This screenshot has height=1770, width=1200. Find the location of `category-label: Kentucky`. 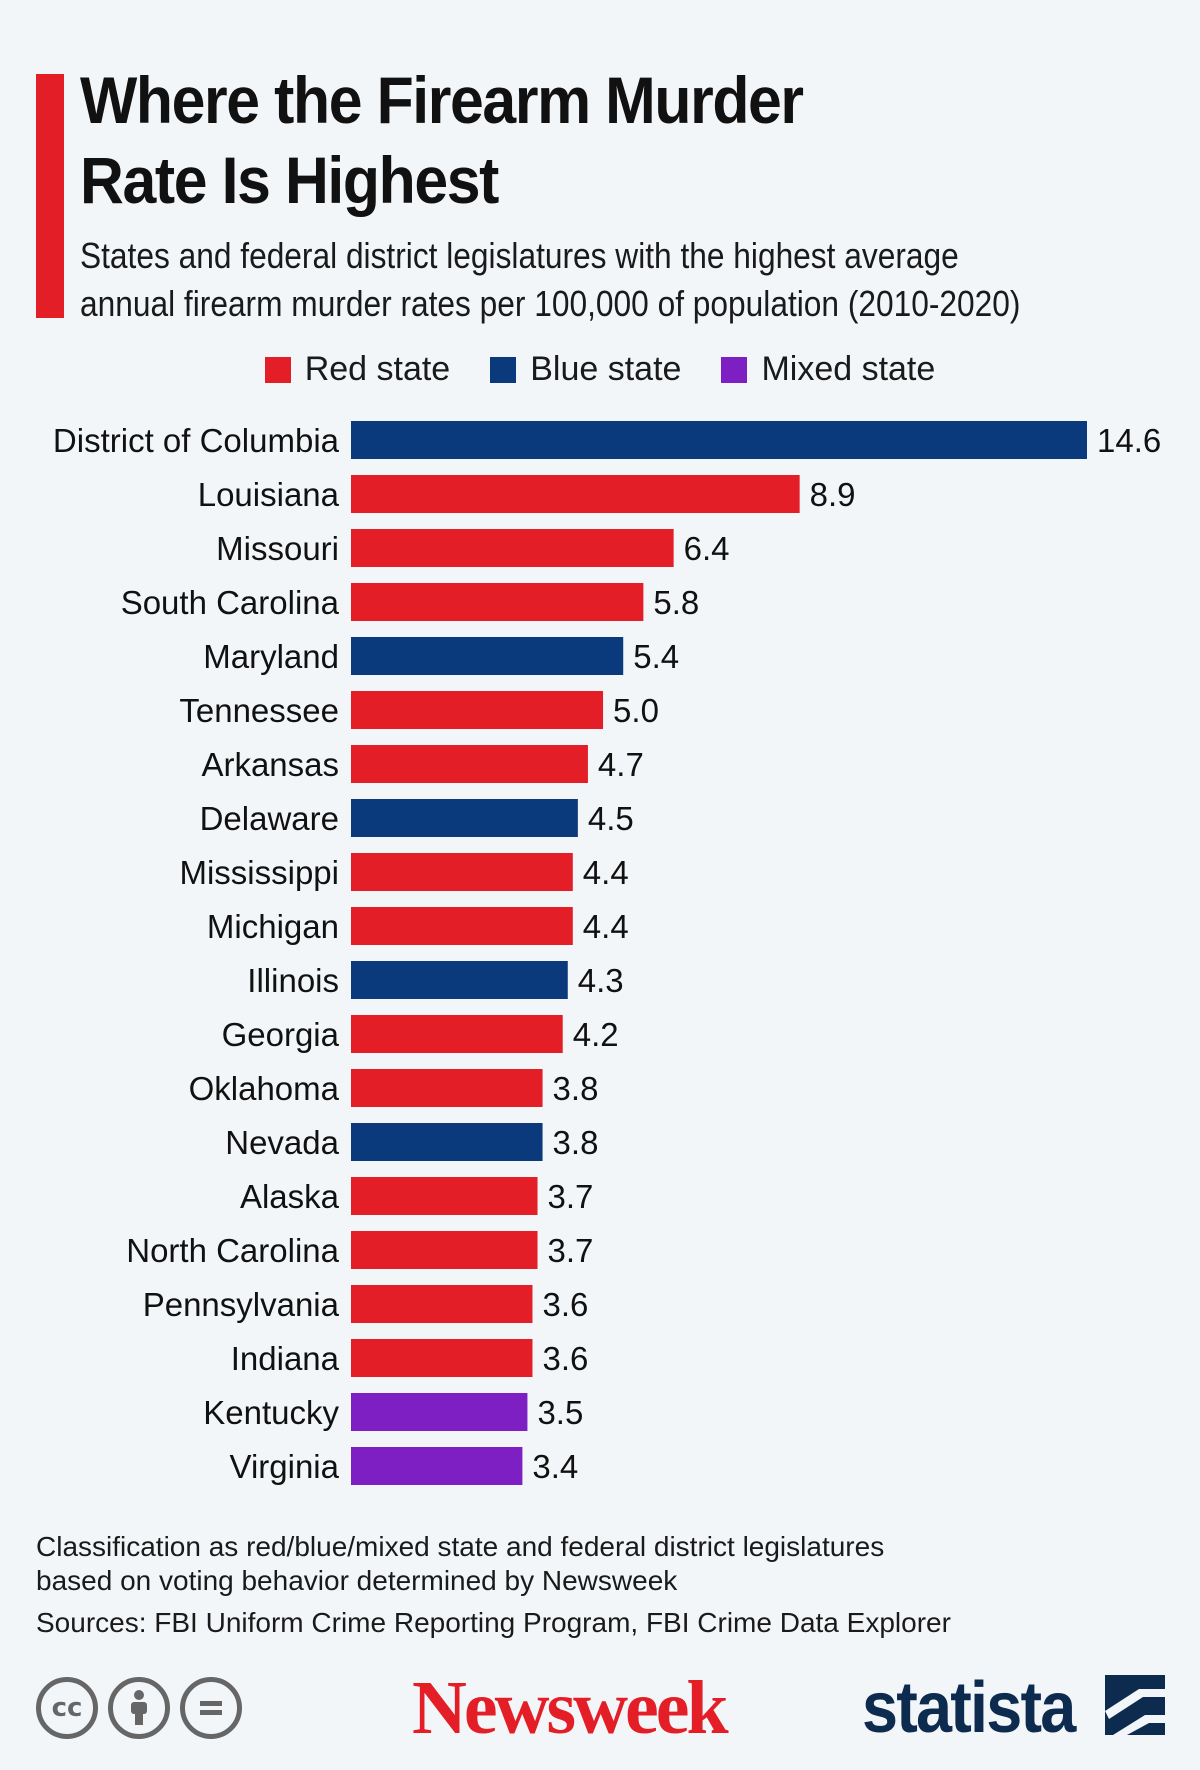

category-label: Kentucky is located at coordinates (271, 1412).